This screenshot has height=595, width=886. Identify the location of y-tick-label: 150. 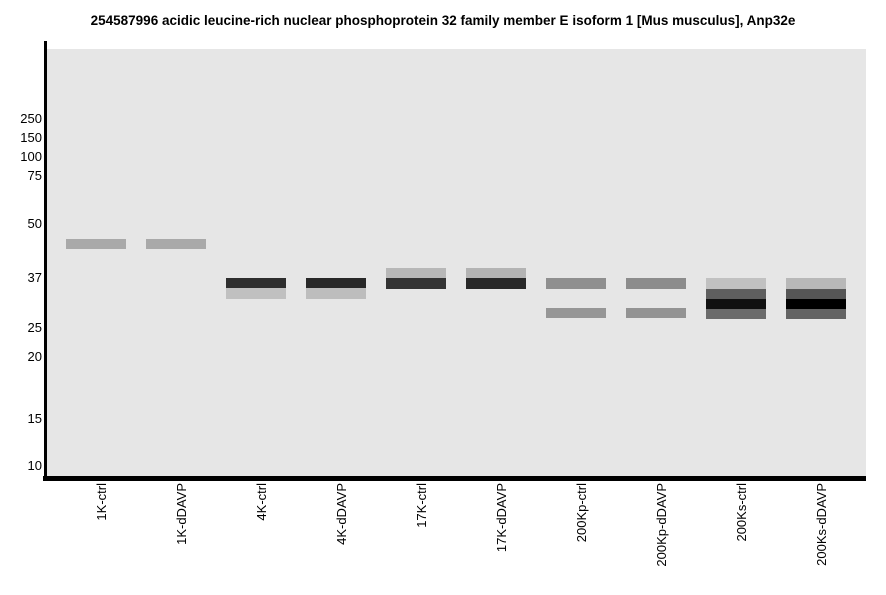
(31, 137).